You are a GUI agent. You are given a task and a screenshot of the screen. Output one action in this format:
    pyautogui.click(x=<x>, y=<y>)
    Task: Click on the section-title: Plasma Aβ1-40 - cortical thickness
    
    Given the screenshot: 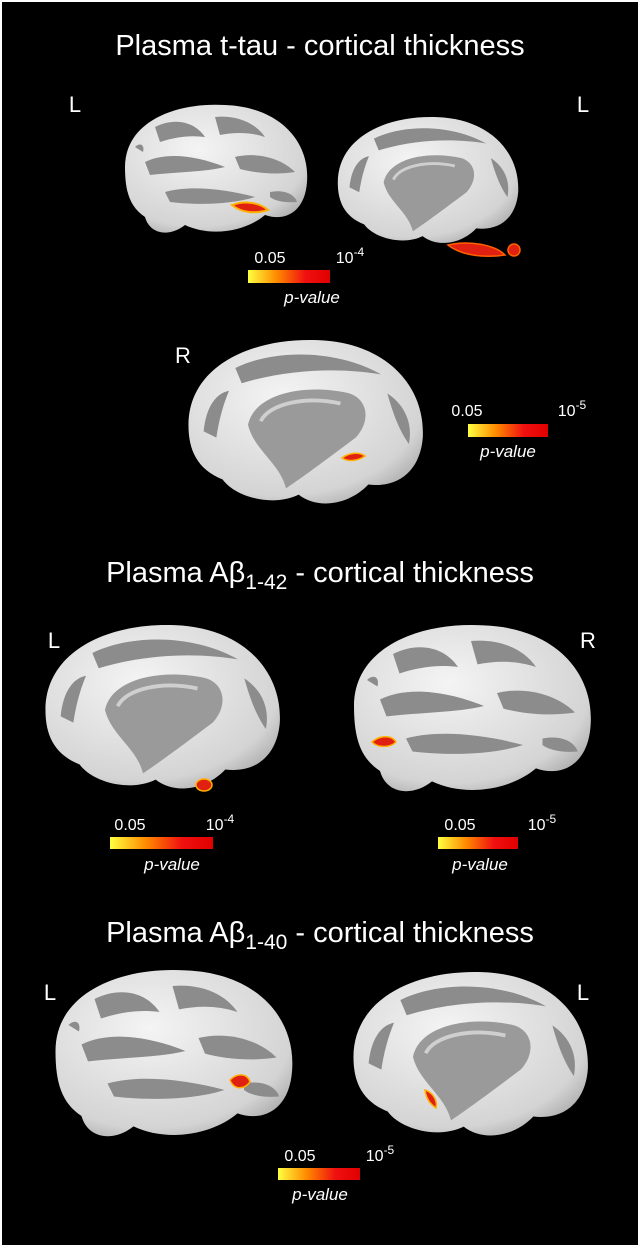 What is the action you would take?
    pyautogui.click(x=320, y=935)
    